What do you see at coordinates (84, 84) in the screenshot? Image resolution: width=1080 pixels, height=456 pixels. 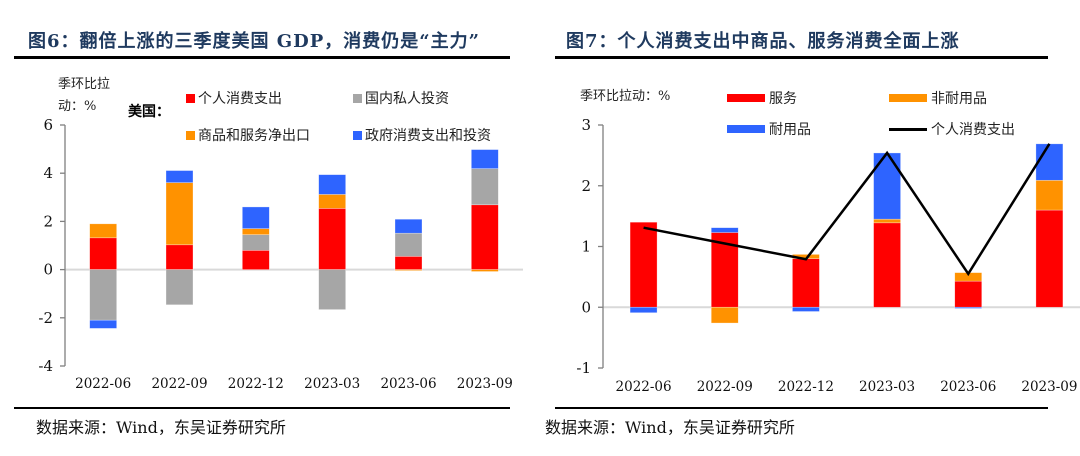 I see `y-axis-label-line1: 季环比拉` at bounding box center [84, 84].